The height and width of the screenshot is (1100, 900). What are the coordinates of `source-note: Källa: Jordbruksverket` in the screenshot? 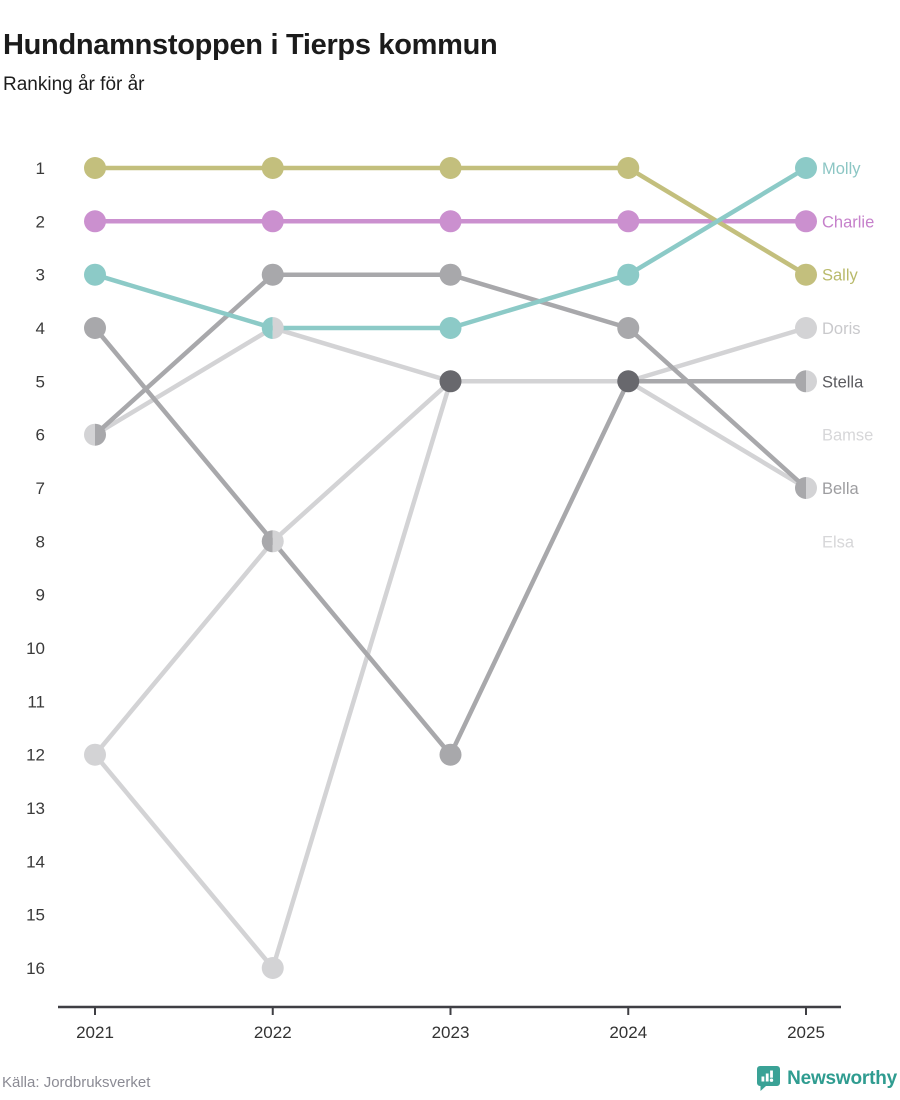 It's located at (76, 1082).